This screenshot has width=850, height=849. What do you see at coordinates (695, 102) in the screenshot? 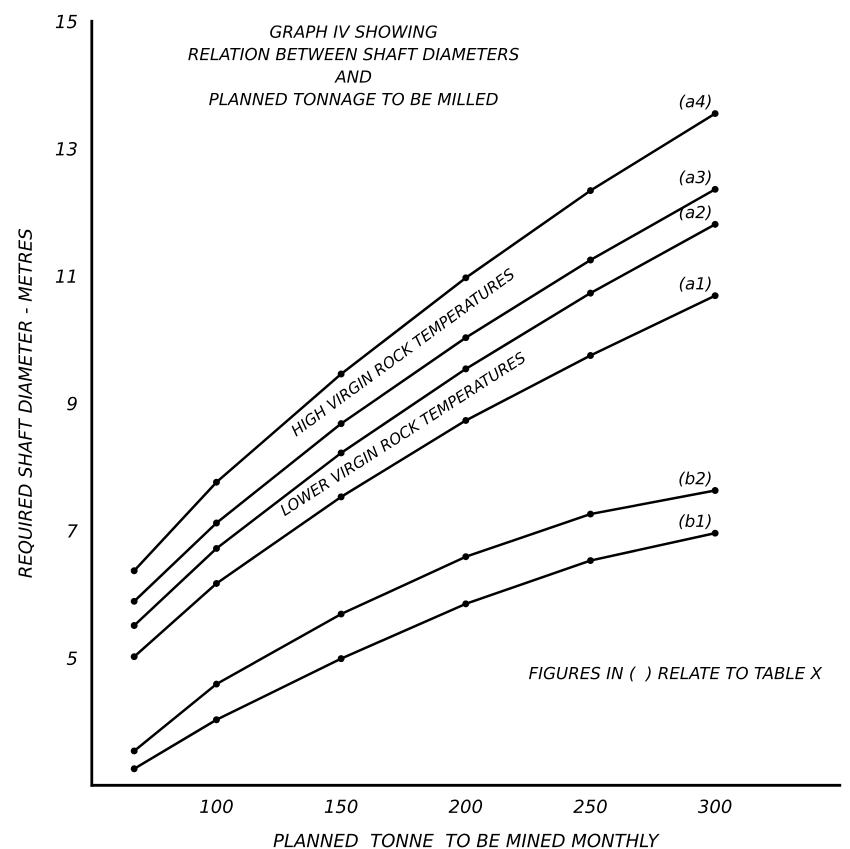
I see `series-label: (a4)` at bounding box center [695, 102].